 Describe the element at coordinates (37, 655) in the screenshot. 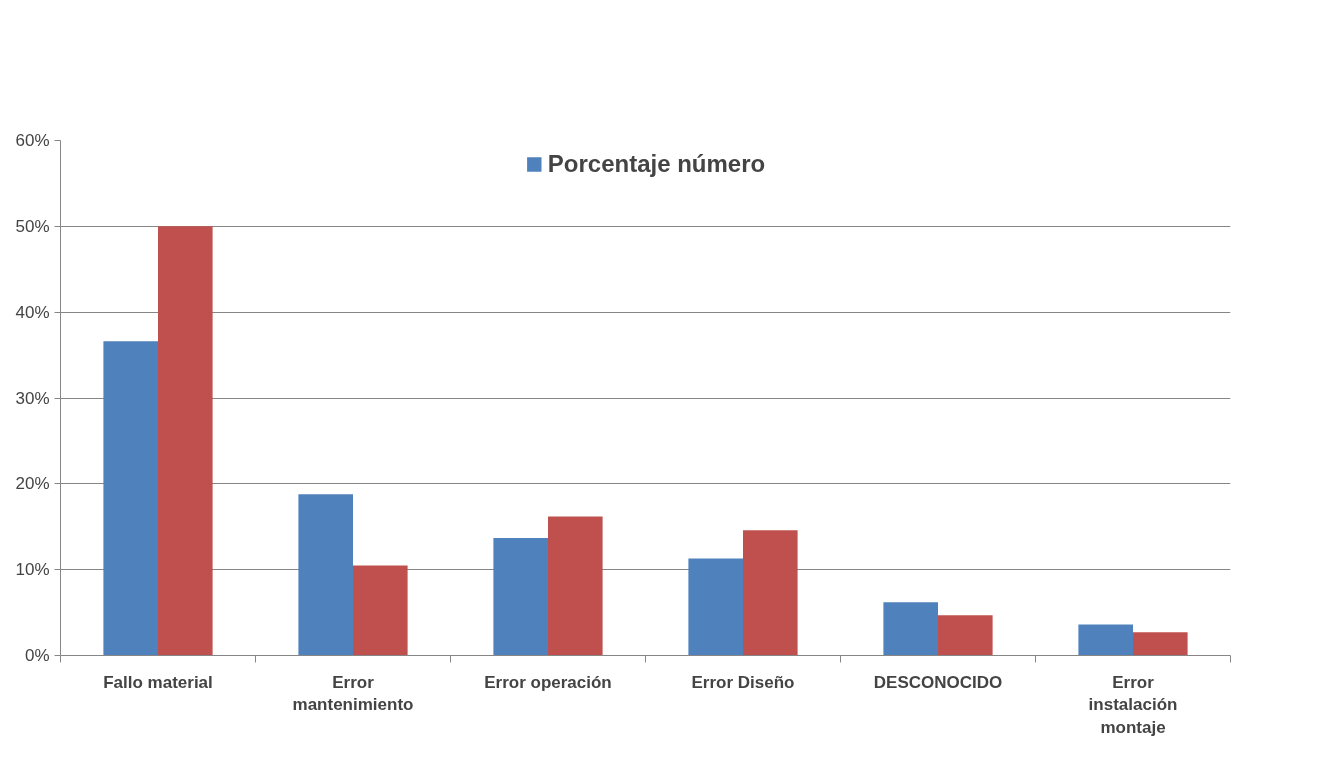

I see `y-tick-label: 0%` at that location.